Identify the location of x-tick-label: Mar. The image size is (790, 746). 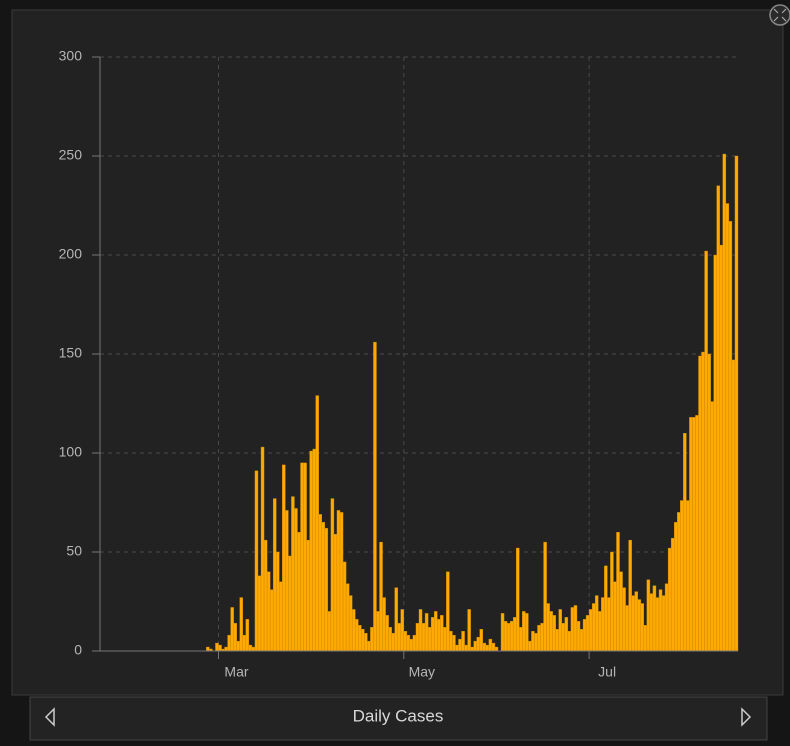
(236, 672).